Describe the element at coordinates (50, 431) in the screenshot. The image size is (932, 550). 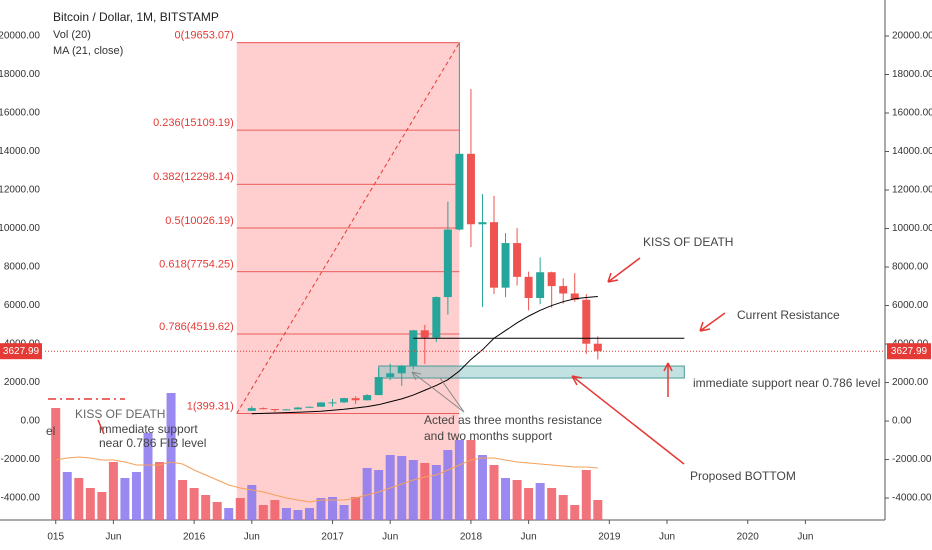
I see `annotation: el` at that location.